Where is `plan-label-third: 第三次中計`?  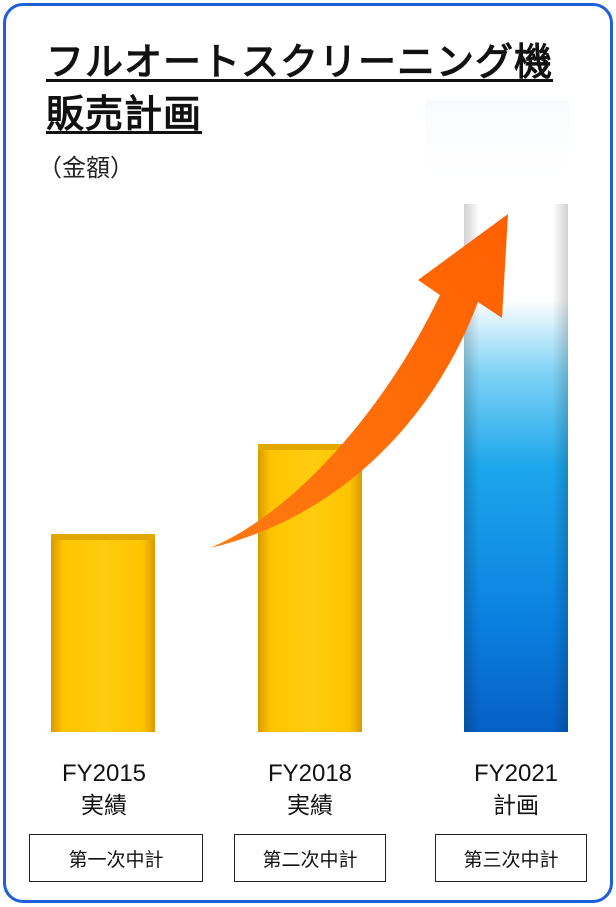 plan-label-third: 第三次中計 is located at coordinates (511, 858).